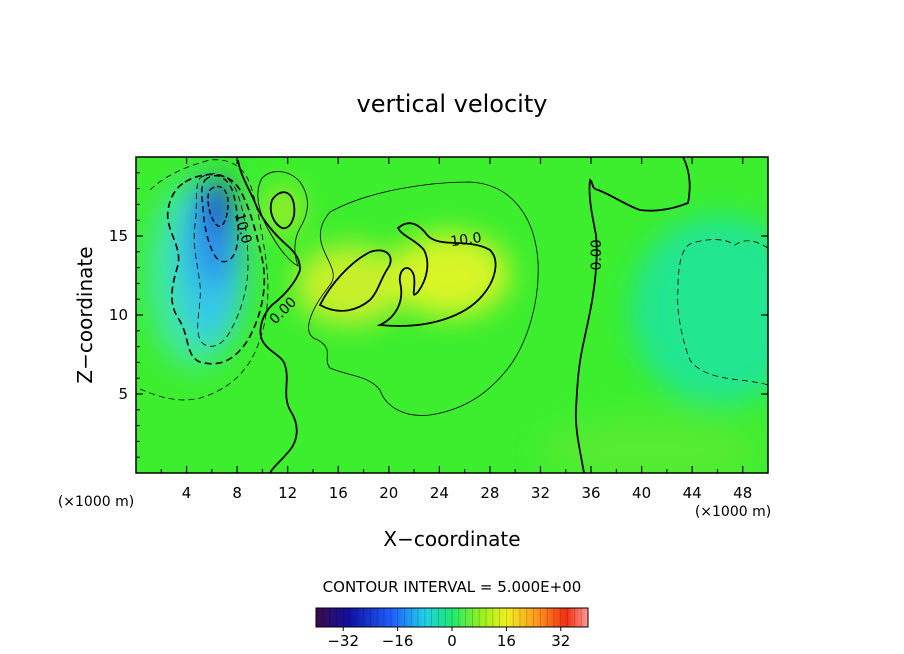 Image resolution: width=904 pixels, height=654 pixels. What do you see at coordinates (540, 493) in the screenshot?
I see `x-tick-label: 32` at bounding box center [540, 493].